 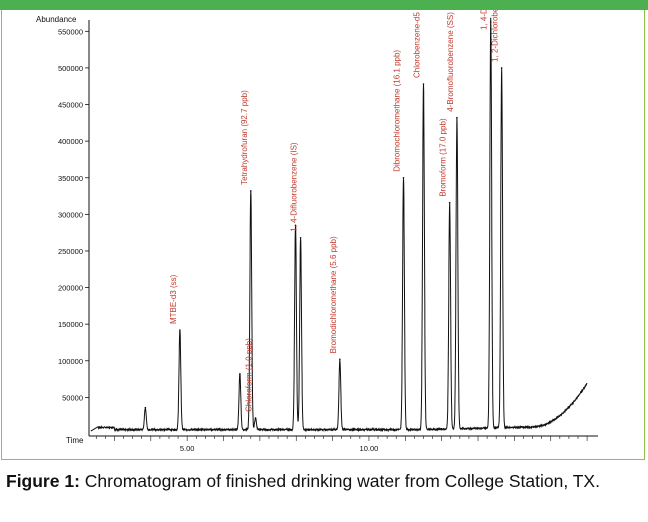 What do you see at coordinates (70, 361) in the screenshot?
I see `y-tick-label: 100000` at bounding box center [70, 361].